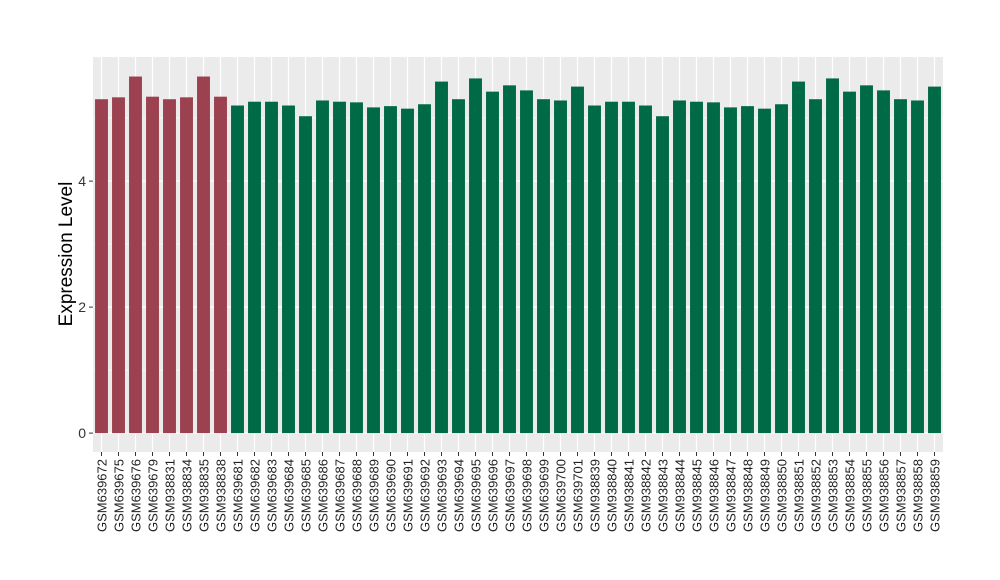 The image size is (1000, 580). I want to click on x-tick-label: GSM938855, so click(867, 495).